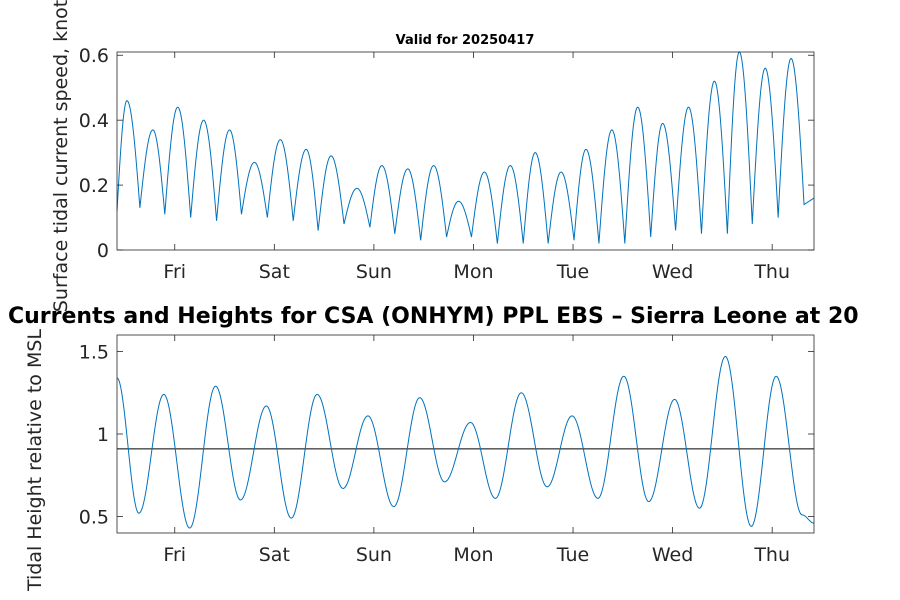 The image size is (900, 600). What do you see at coordinates (465, 40) in the screenshot?
I see `current-speed-title: Valid for 20250417` at bounding box center [465, 40].